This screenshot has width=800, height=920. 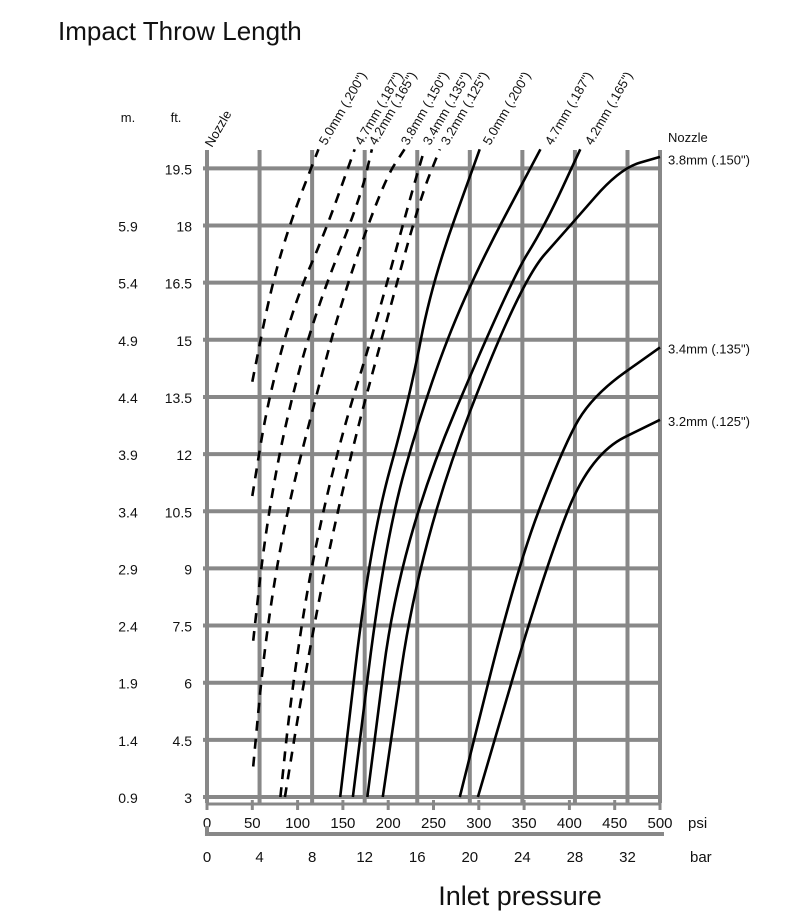 What do you see at coordinates (433, 823) in the screenshot?
I see `psi-tick-label: 250` at bounding box center [433, 823].